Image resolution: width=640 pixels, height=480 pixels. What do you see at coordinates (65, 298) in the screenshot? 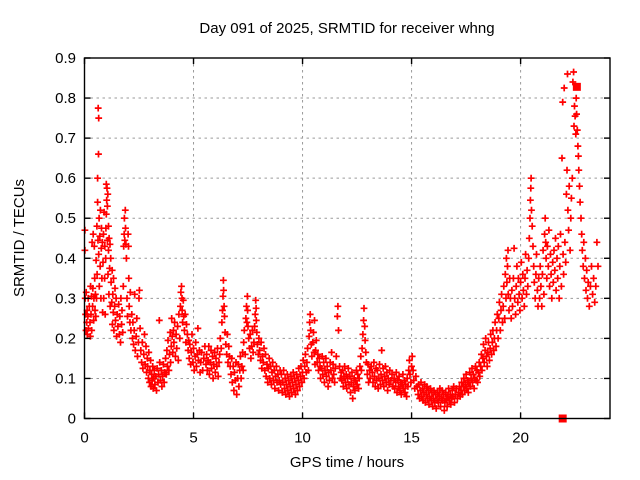
I see `y-tick-label: 0.3` at bounding box center [65, 298].